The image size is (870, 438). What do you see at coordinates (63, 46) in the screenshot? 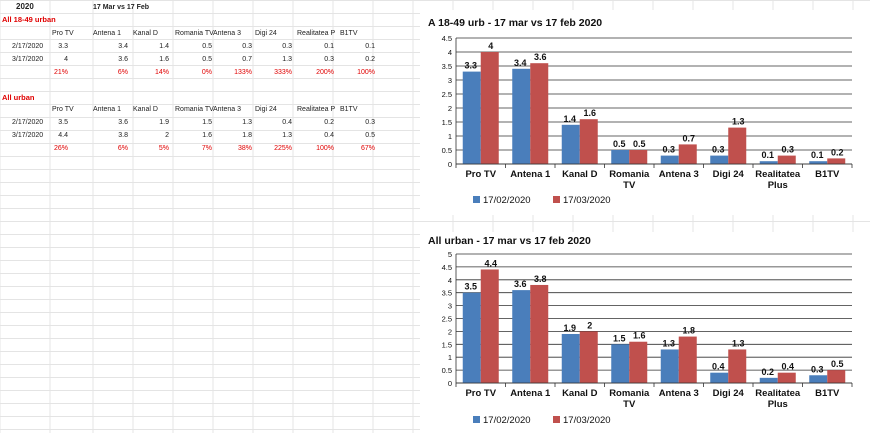
I see `table-cell: 3.3` at bounding box center [63, 46].